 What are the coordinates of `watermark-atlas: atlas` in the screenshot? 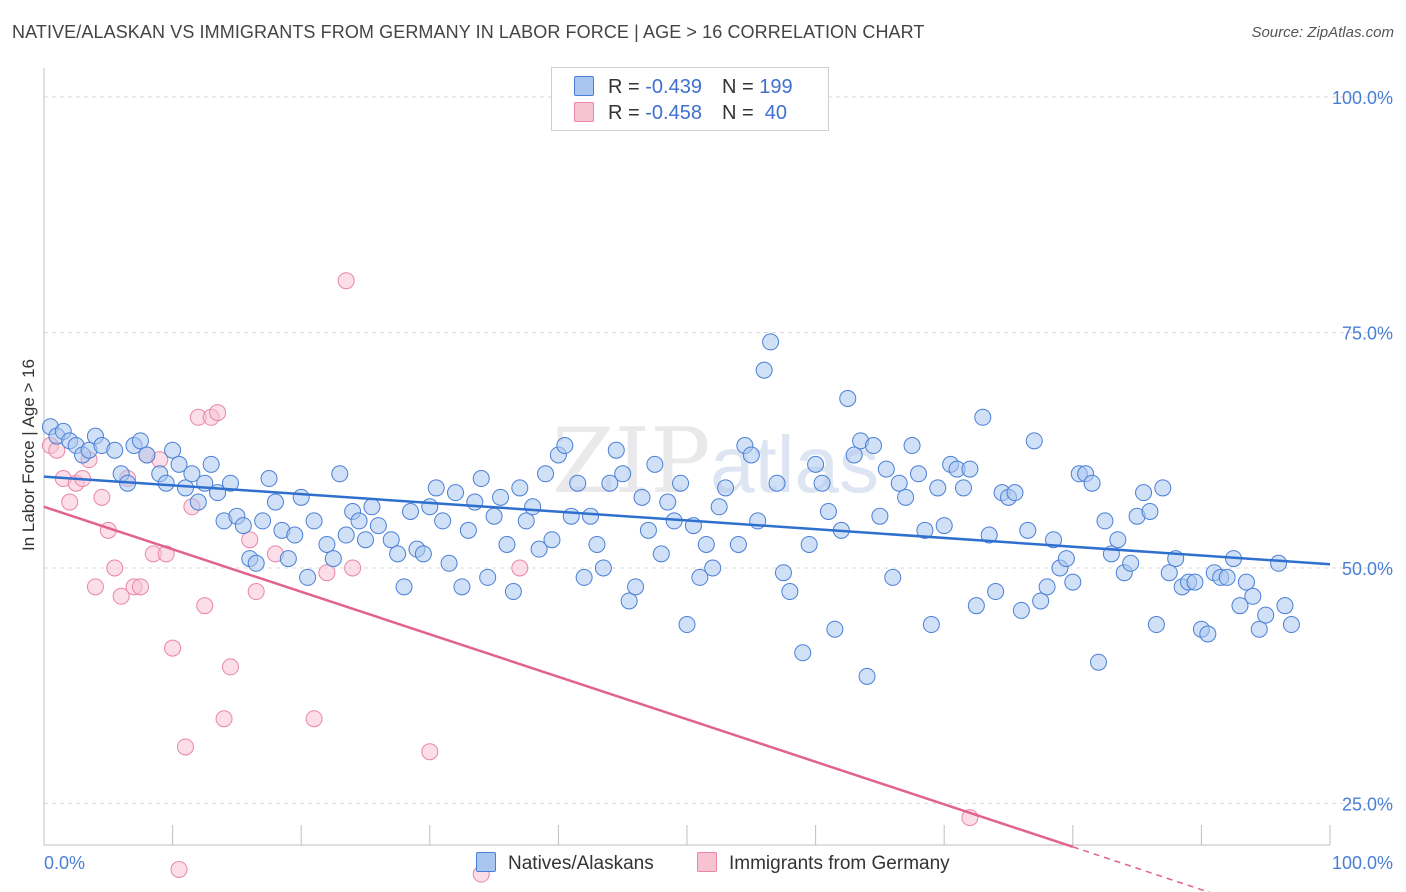 It's located at (794, 464).